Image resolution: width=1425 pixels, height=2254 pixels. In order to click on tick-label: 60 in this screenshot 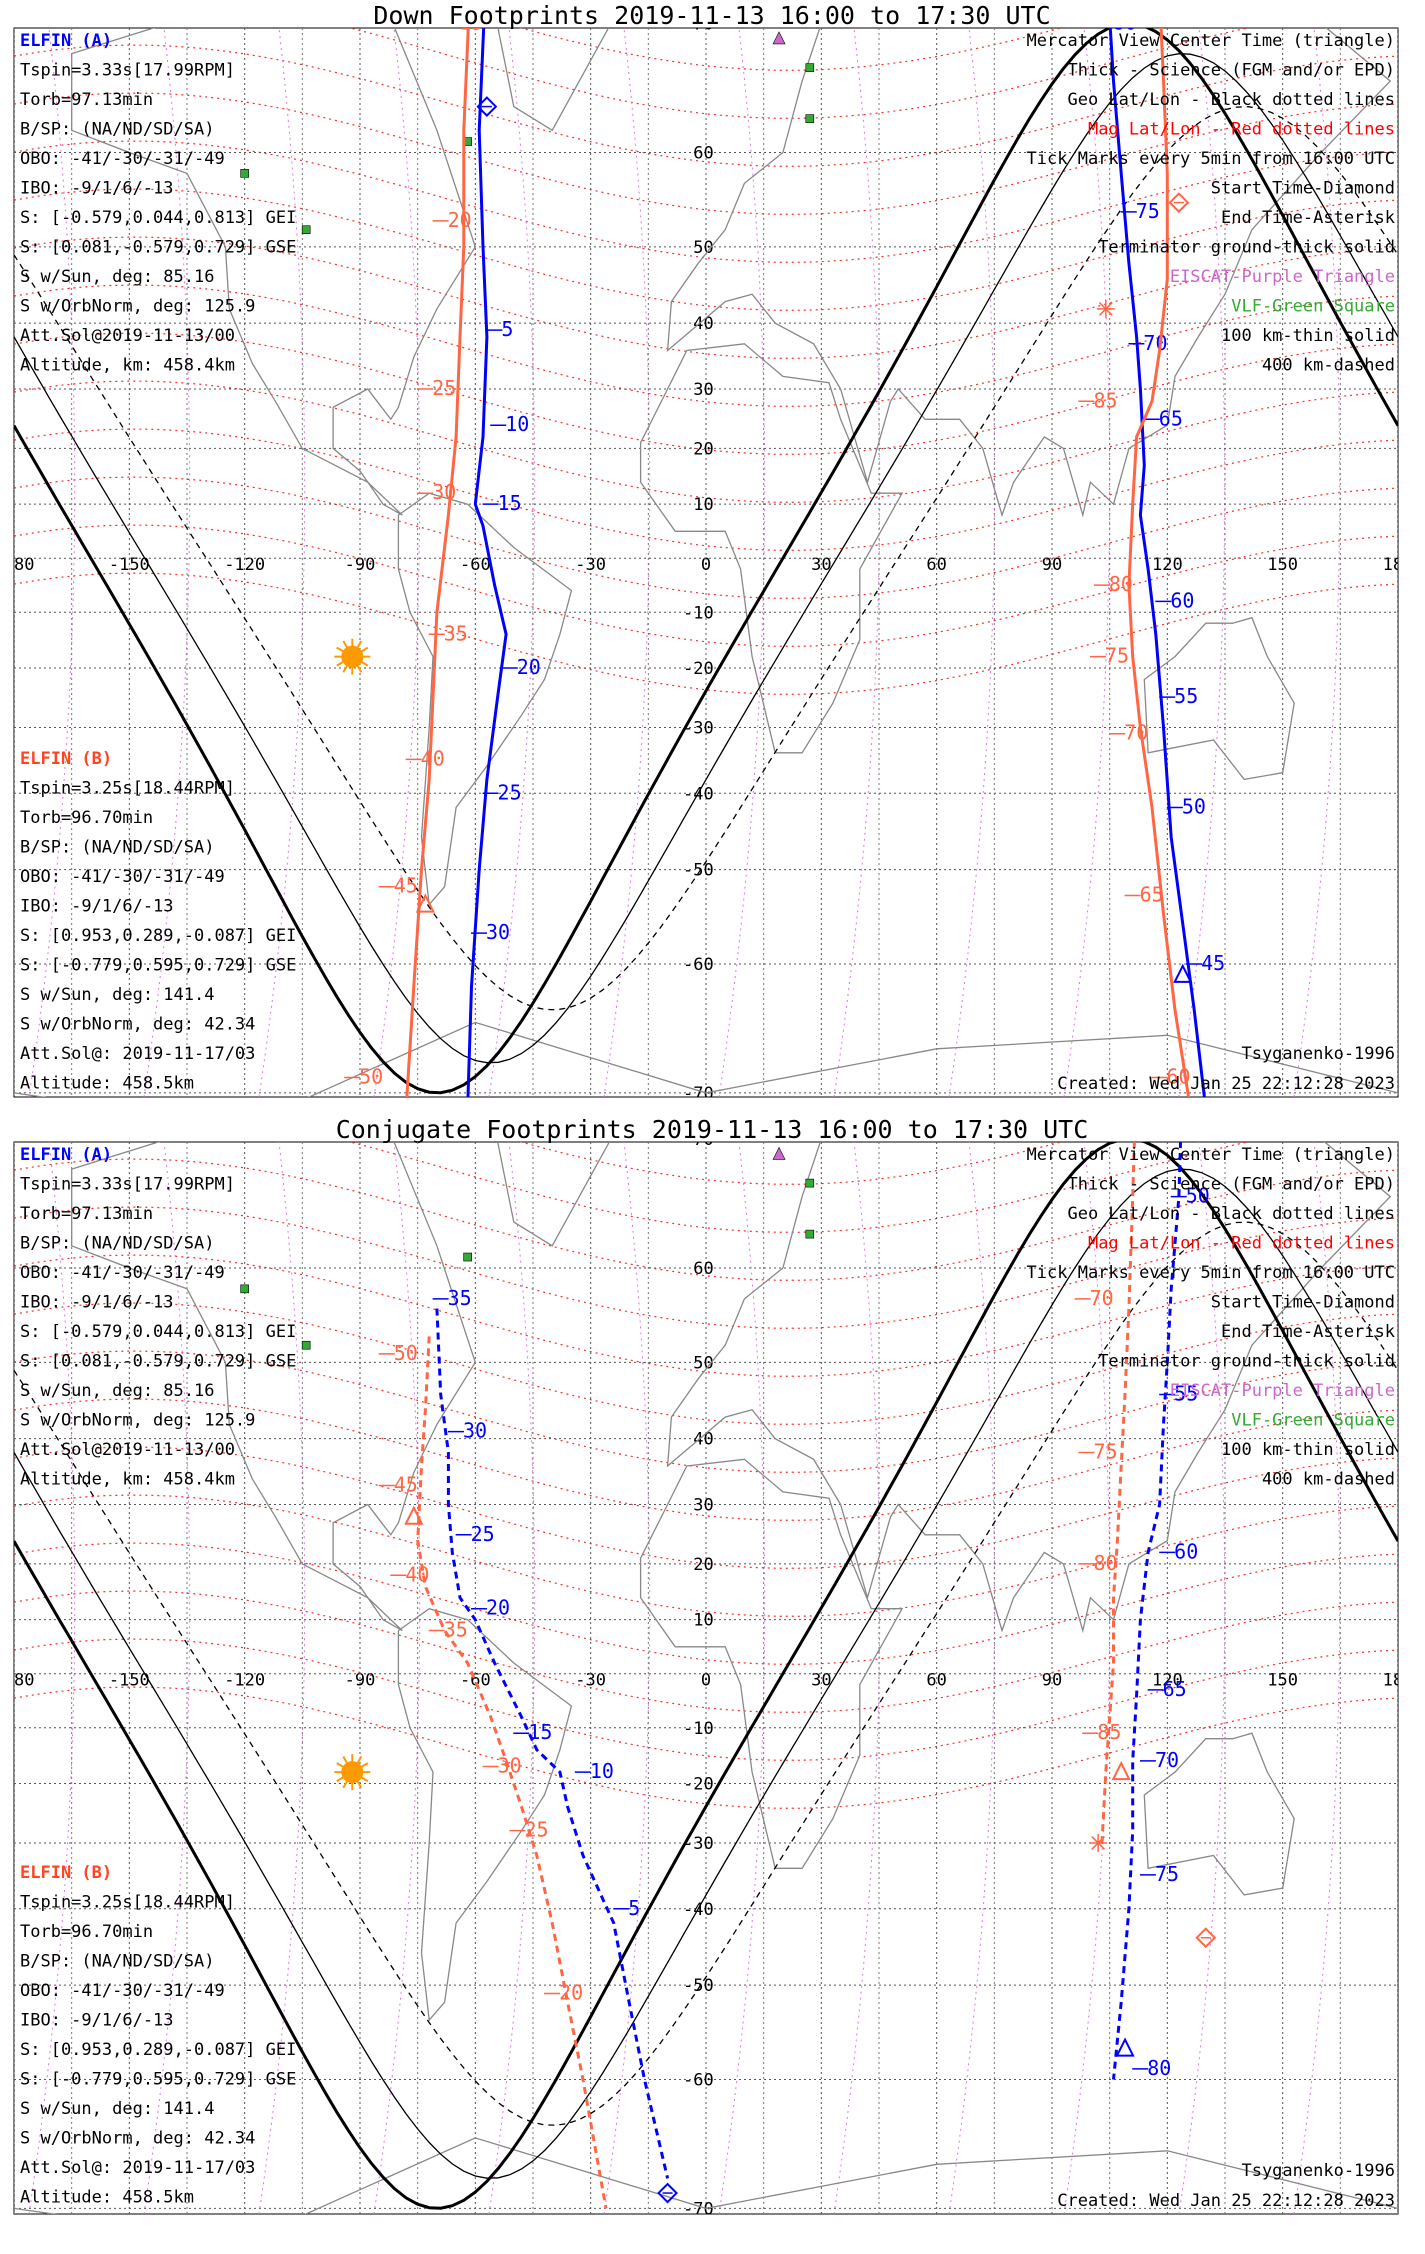, I will do `click(1182, 600)`.